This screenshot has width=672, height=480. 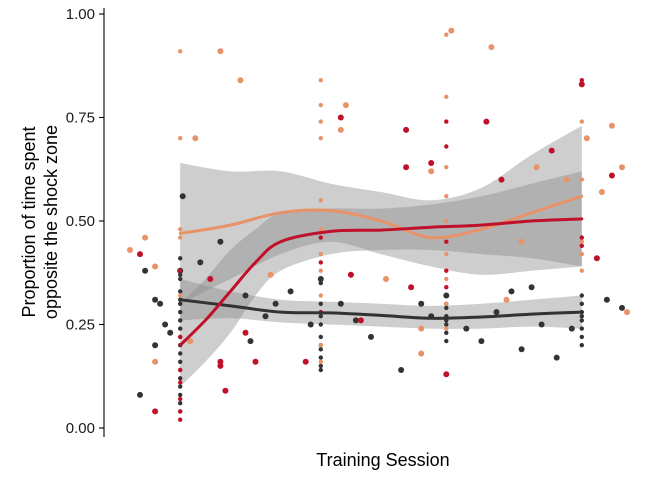 What do you see at coordinates (85, 221) in the screenshot?
I see `y-axis-ticks: 0.00 0.25 0.50 0.75 1.00` at bounding box center [85, 221].